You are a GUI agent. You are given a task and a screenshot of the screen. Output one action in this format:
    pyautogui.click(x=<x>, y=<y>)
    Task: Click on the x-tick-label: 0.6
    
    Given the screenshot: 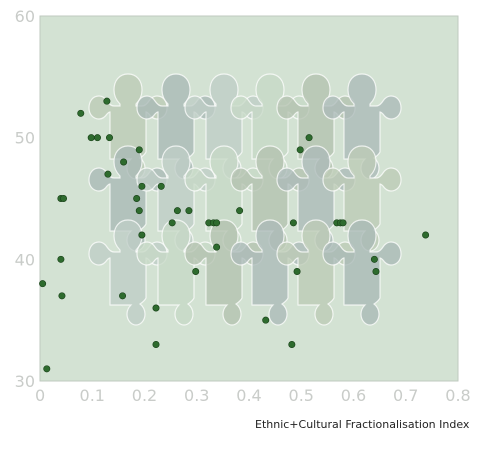 What is the action you would take?
    pyautogui.click(x=353, y=395)
    